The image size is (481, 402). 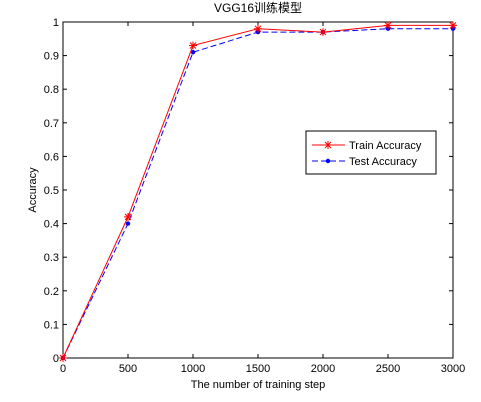 I want to click on x-tick-label: 2500, so click(x=388, y=369).